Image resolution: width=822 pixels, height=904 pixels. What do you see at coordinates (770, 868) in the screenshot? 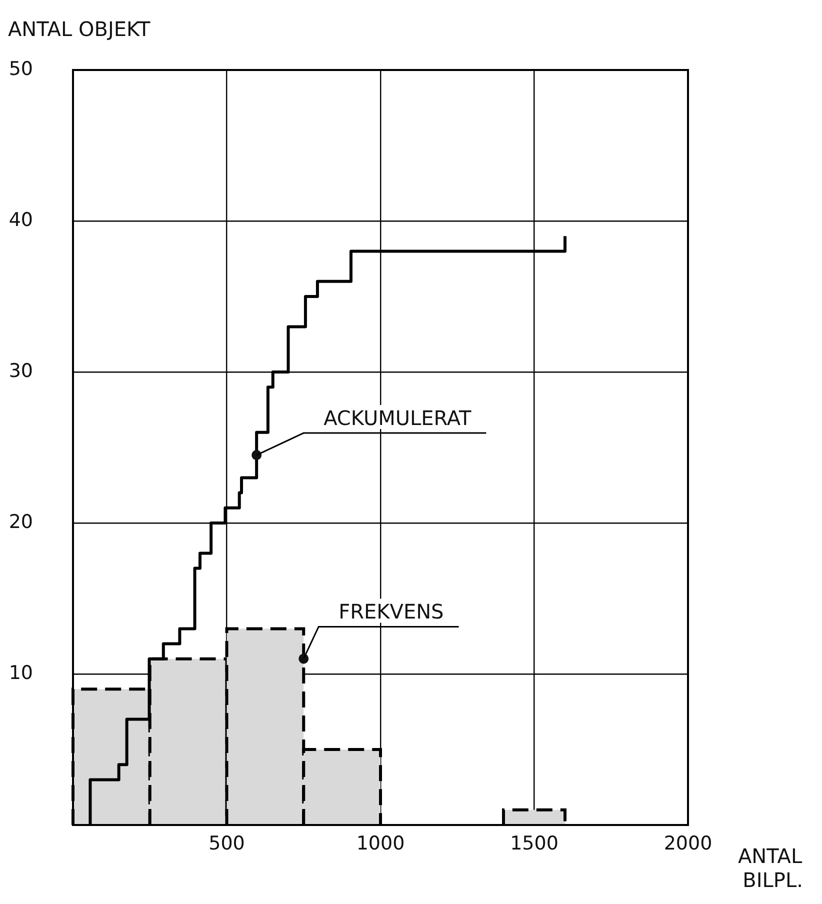
I see `x-axis-title: ANTAL BILPL.` at bounding box center [770, 868].